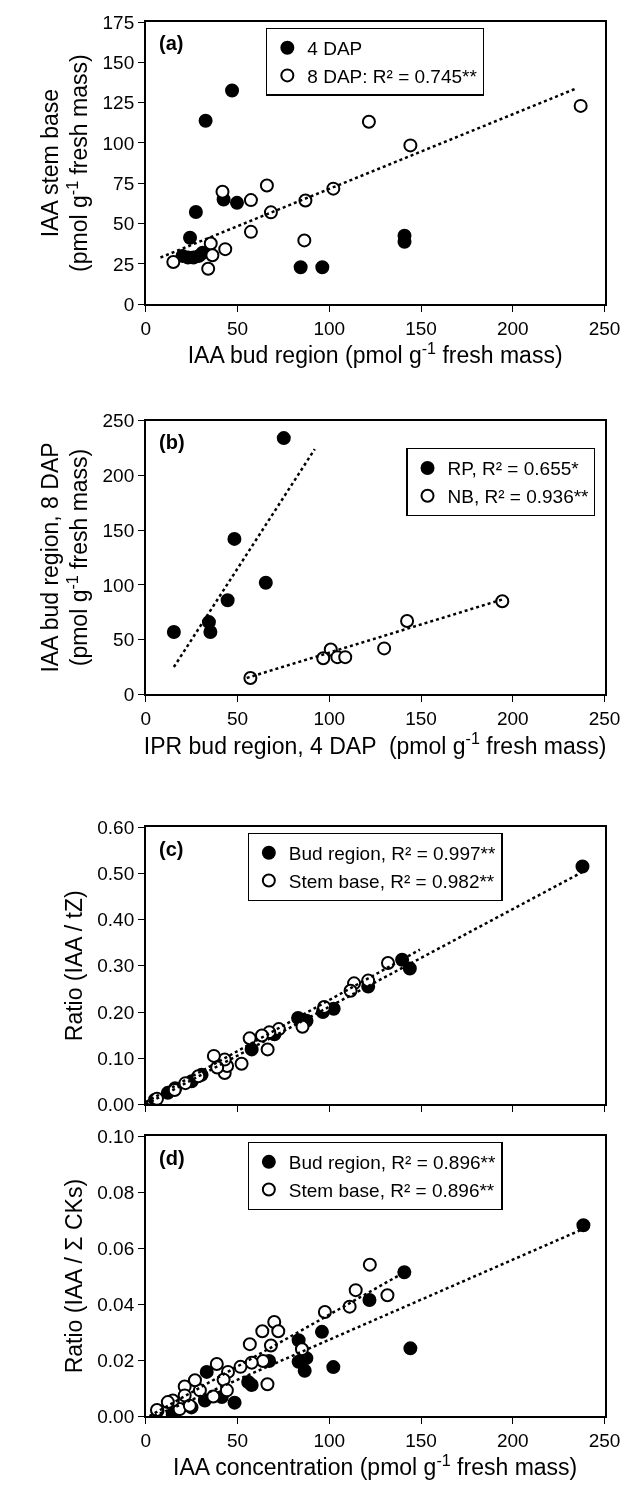 This screenshot has height=1504, width=628. What do you see at coordinates (116, 1012) in the screenshot?
I see `y-tick-label: 0.20` at bounding box center [116, 1012].